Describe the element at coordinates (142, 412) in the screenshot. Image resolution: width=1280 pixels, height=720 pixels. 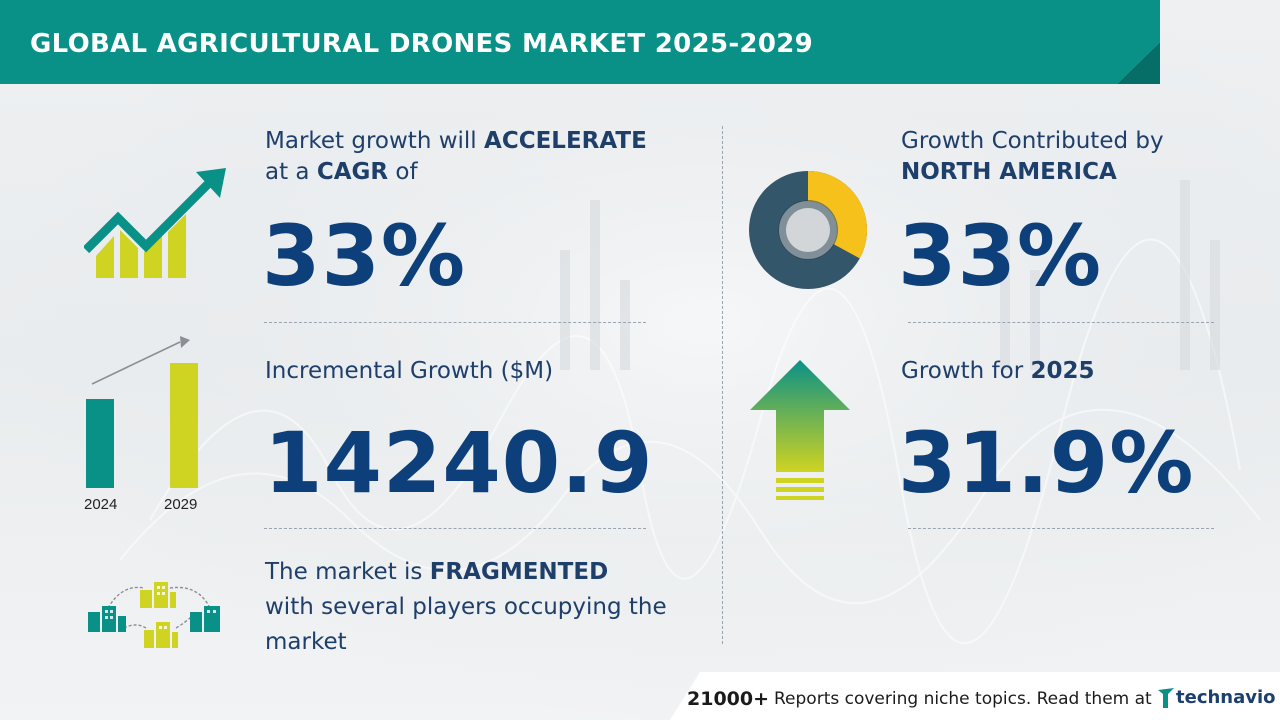
I see `bar-growth-icon` at that location.